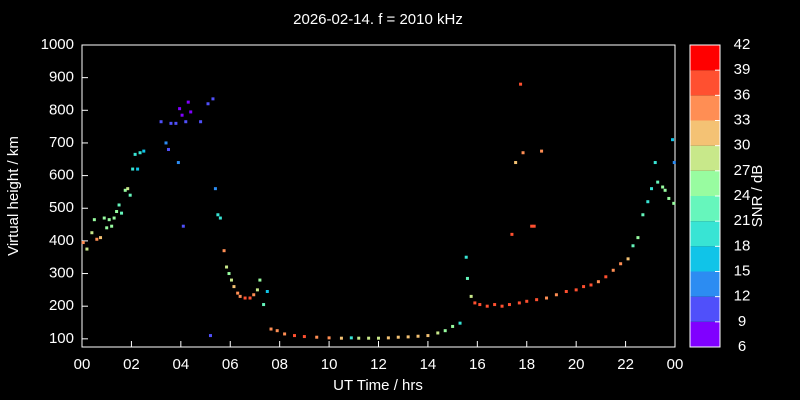 The image size is (800, 400). What do you see at coordinates (742, 270) in the screenshot?
I see `colorbar-tick-label: 15` at bounding box center [742, 270].